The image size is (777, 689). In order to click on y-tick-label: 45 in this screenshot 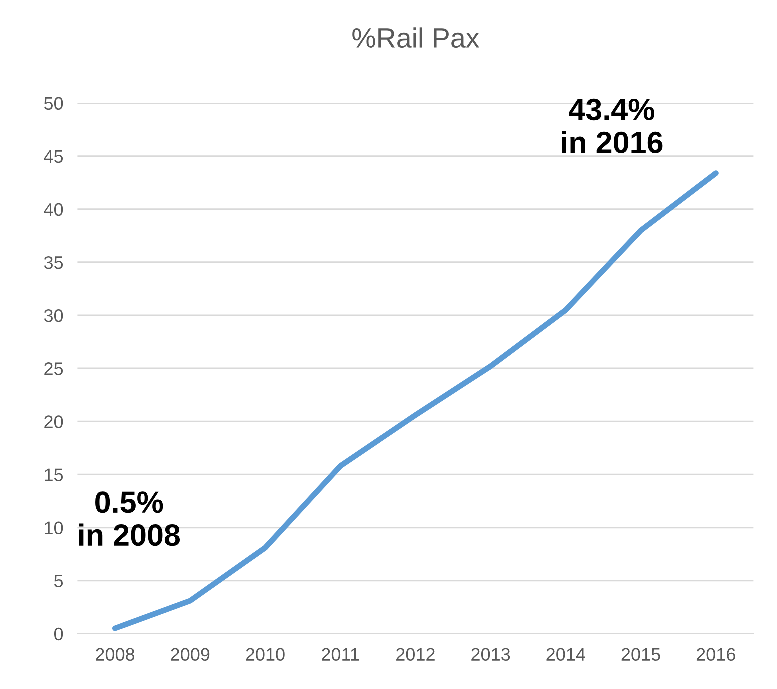, I will do `click(54, 157)`.